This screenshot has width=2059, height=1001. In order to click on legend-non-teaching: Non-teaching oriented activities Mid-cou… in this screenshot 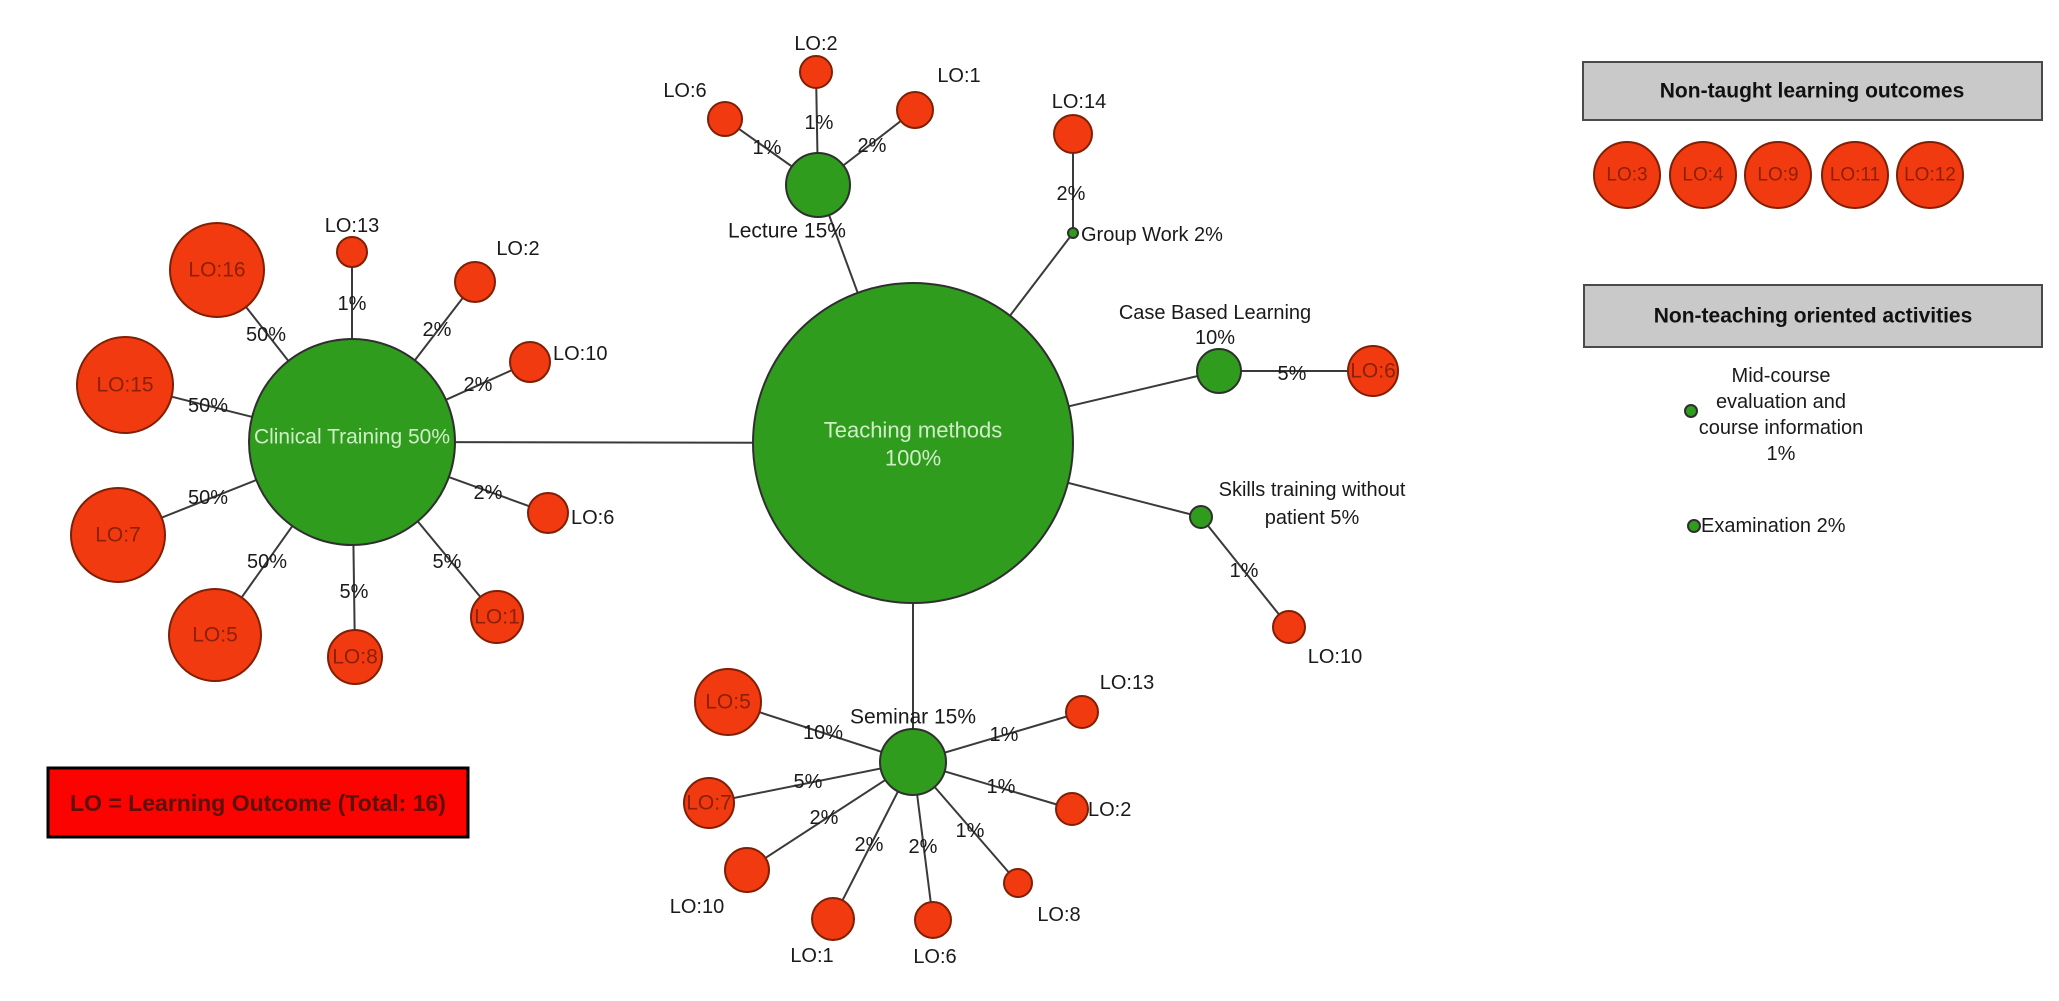, I will do `click(1813, 410)`.